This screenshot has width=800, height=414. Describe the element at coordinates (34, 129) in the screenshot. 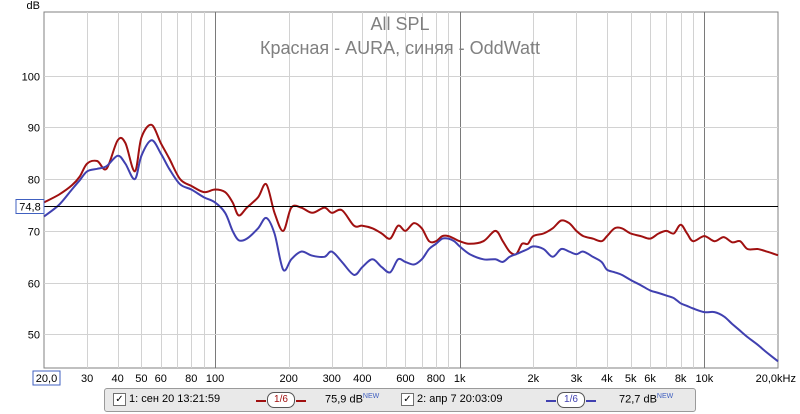

I see `y-tick-label: 90` at that location.